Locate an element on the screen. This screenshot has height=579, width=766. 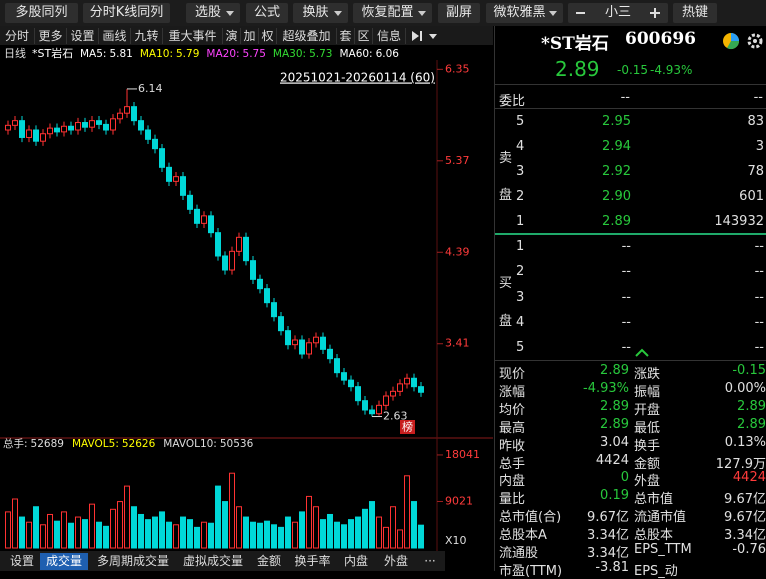
indicator-name: MA30: is located at coordinates (289, 54).